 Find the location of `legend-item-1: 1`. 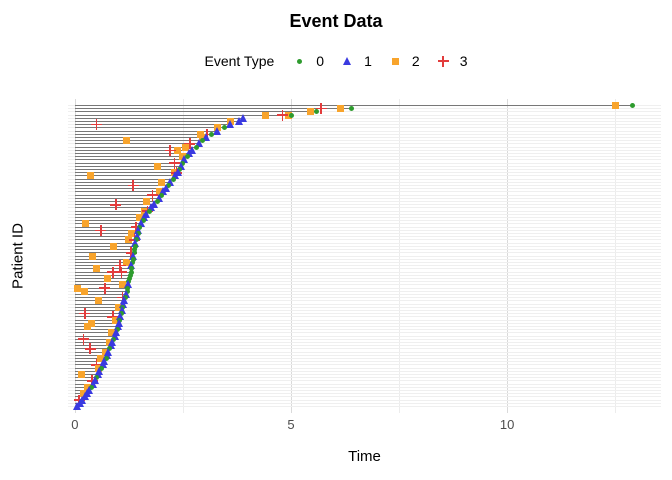

legend-item-1: 1 is located at coordinates (356, 61).